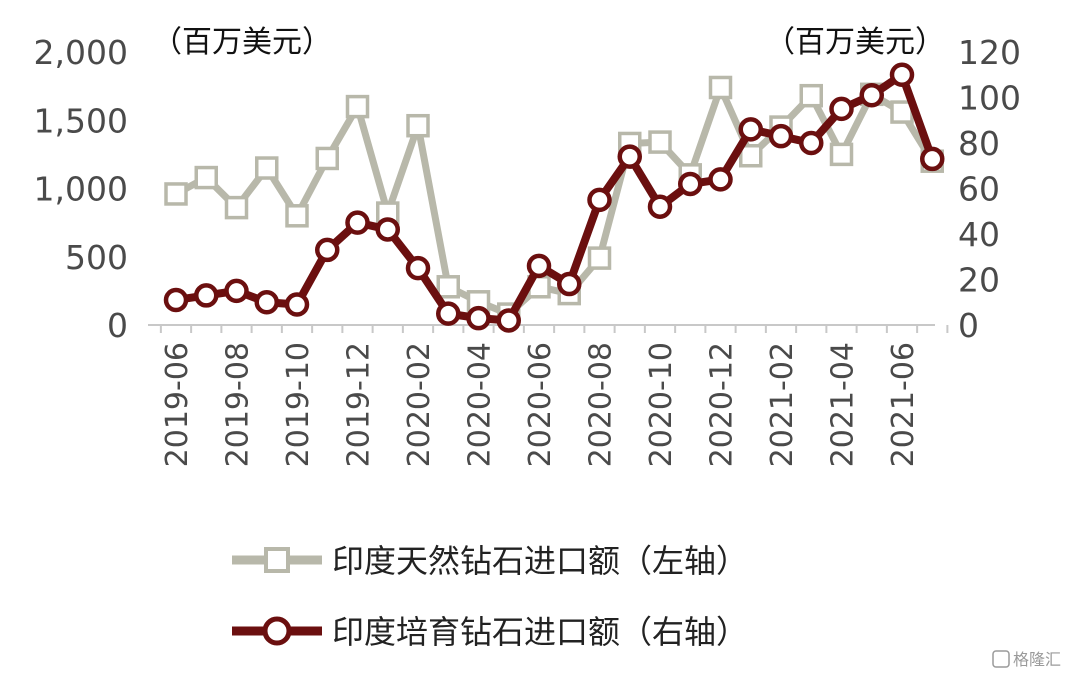 The height and width of the screenshot is (676, 1080). I want to click on x-tick-label: 2019-08, so click(238, 404).